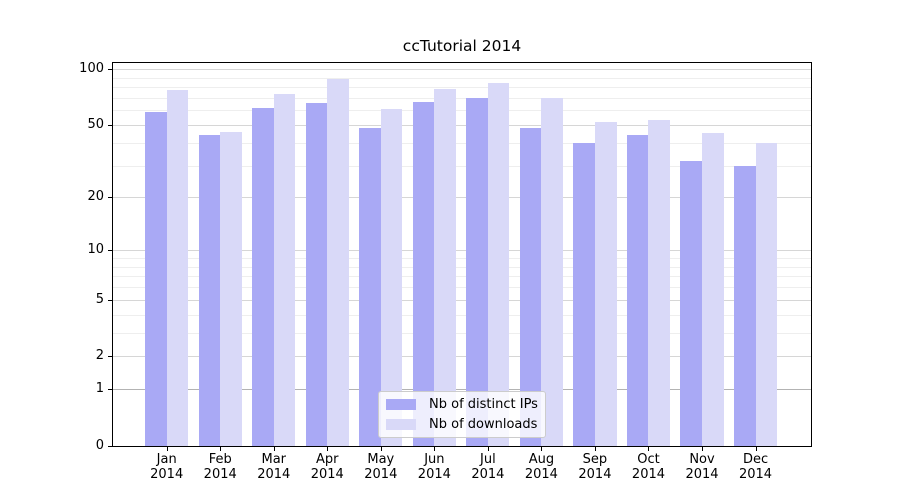  I want to click on x-tick-label-month: Mar, so click(274, 459).